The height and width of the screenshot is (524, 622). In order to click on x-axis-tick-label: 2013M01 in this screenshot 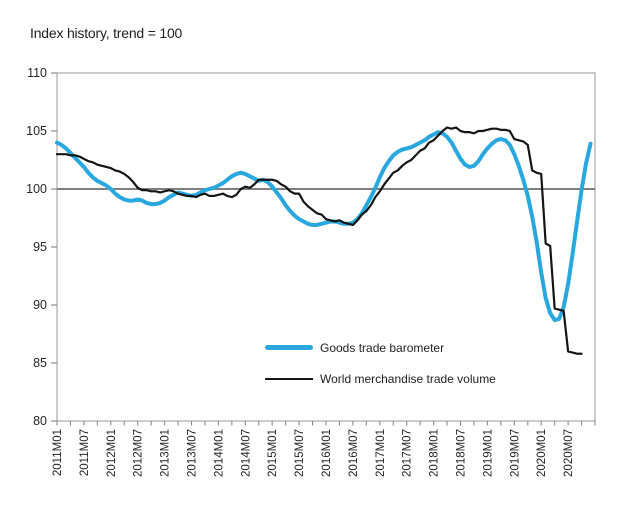, I will do `click(166, 453)`.